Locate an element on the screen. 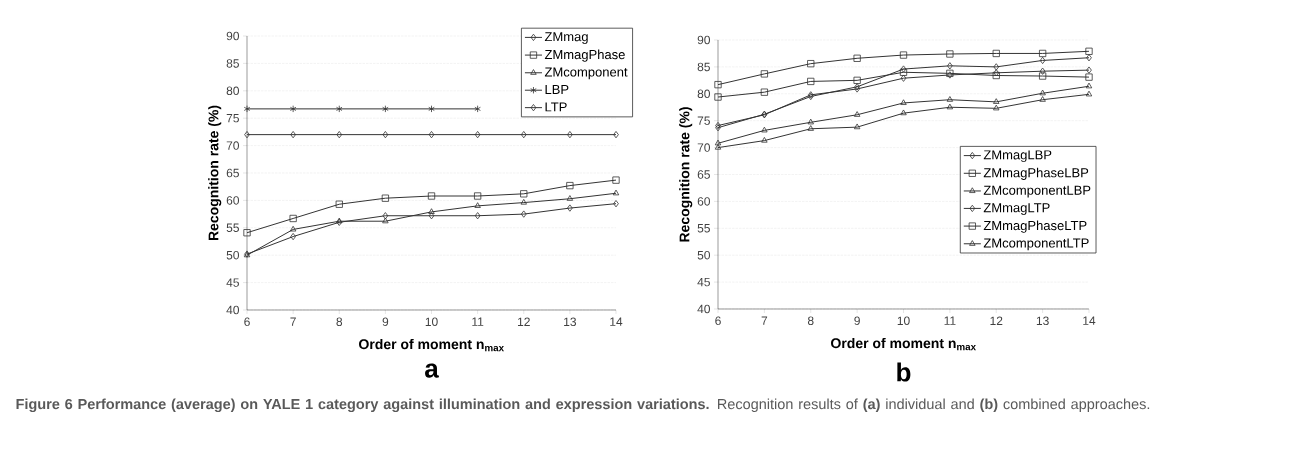 Image resolution: width=1292 pixels, height=460 pixels. legend-label: LBP is located at coordinates (557, 89).